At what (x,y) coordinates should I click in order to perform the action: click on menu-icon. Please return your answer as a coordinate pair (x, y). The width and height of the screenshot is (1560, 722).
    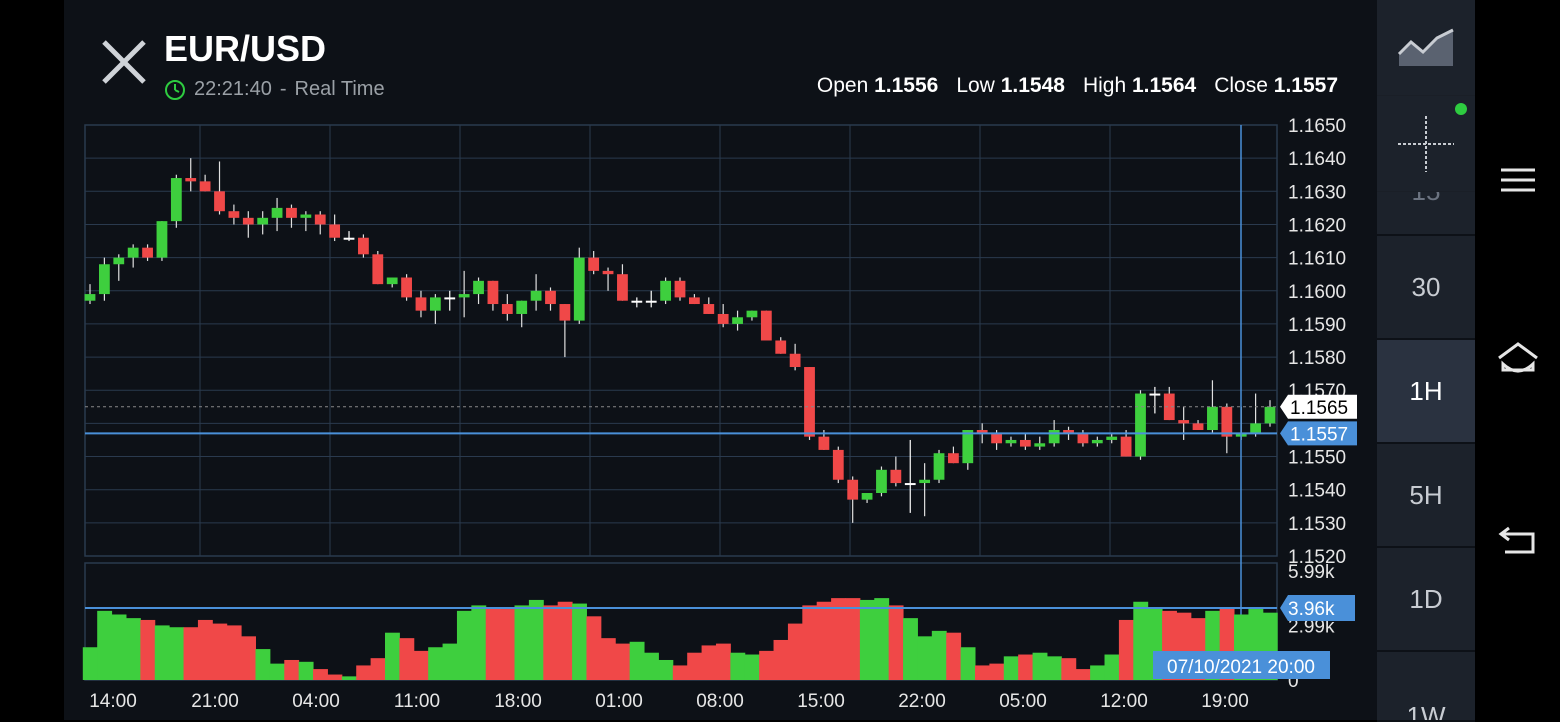
    Looking at the image, I should click on (1518, 180).